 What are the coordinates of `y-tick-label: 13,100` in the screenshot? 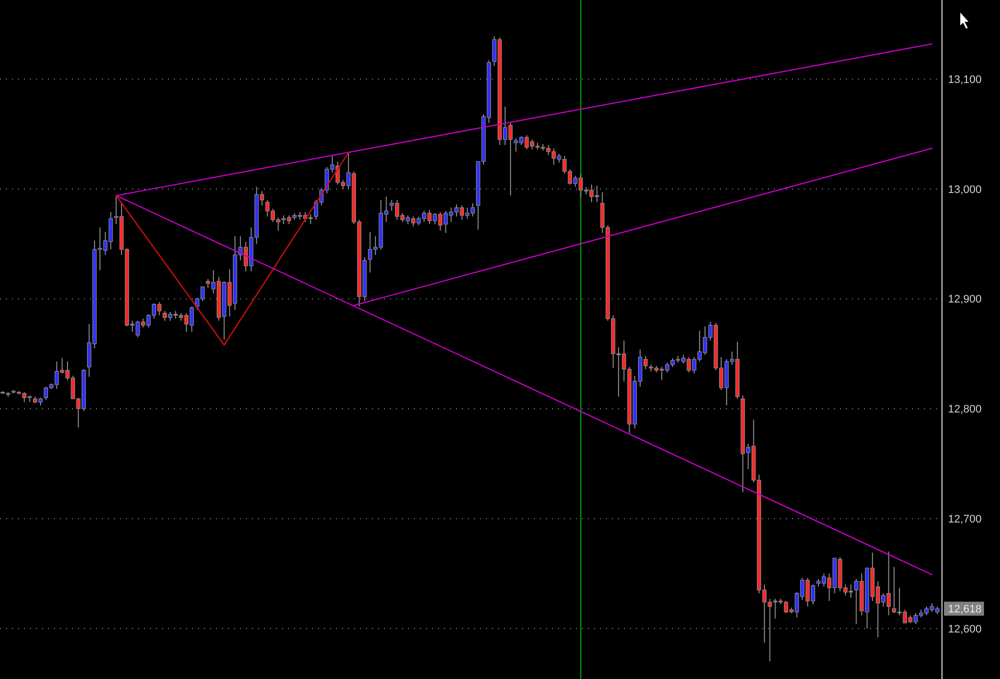 It's located at (965, 80).